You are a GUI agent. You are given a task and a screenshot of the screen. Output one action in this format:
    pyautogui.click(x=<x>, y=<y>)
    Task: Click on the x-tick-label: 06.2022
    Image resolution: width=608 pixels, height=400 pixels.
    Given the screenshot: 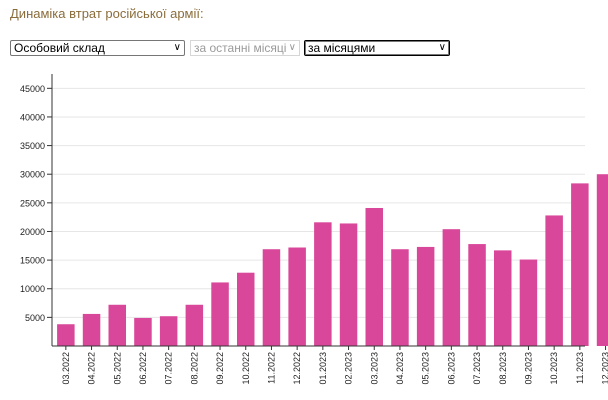 What is the action you would take?
    pyautogui.click(x=143, y=368)
    